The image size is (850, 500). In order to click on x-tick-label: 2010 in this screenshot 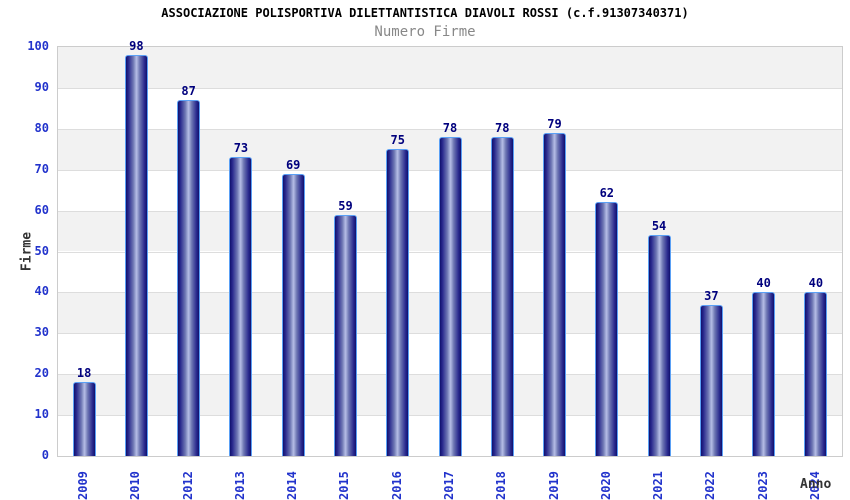, I will do `click(135, 485)`.